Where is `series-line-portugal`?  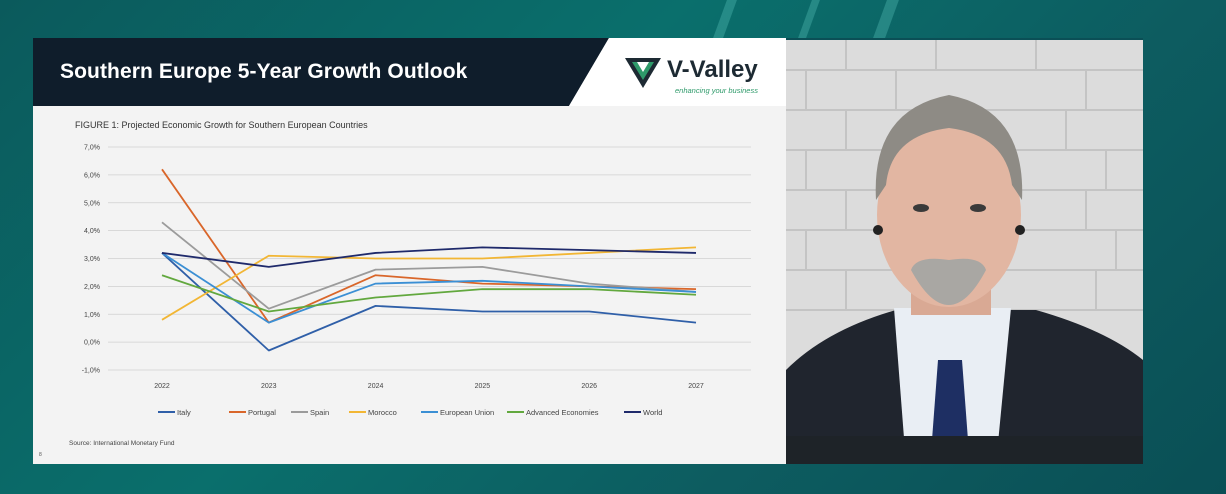 series-line-portugal is located at coordinates (429, 246).